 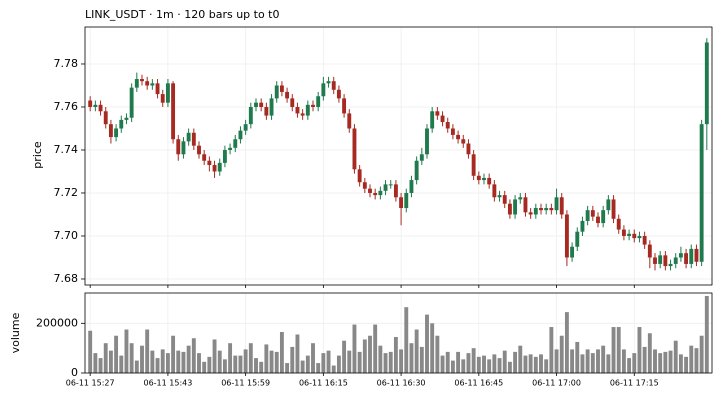 What do you see at coordinates (74, 372) in the screenshot?
I see `y-tick-label: 0` at bounding box center [74, 372].